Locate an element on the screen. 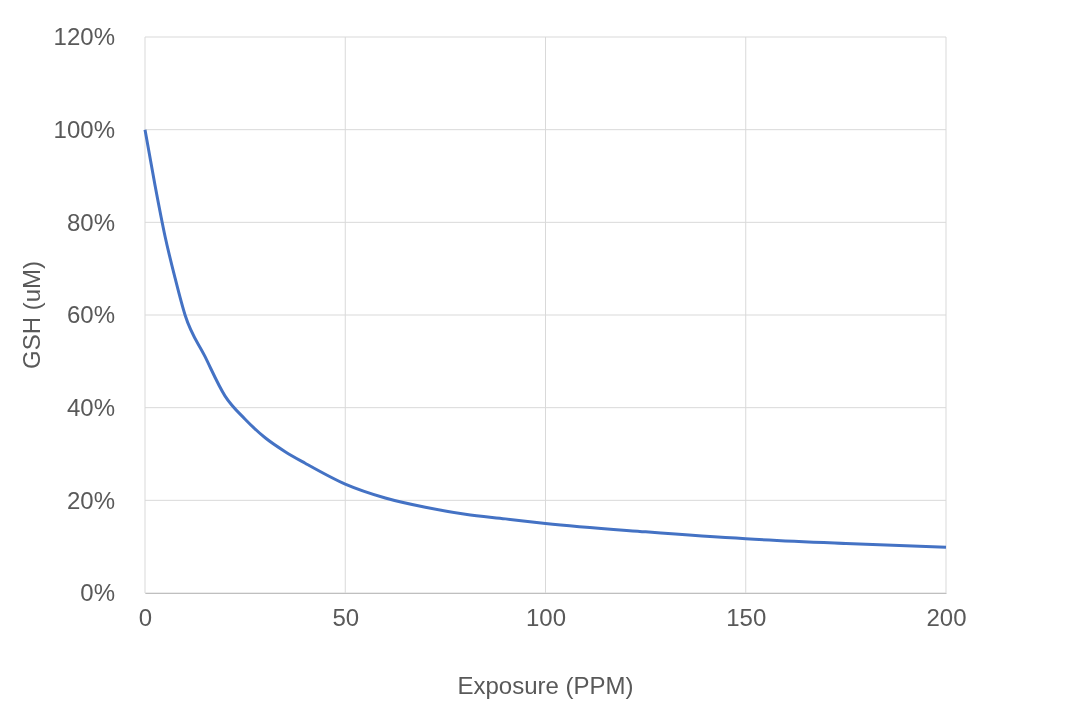  y-tick-label: 20% is located at coordinates (90, 500).